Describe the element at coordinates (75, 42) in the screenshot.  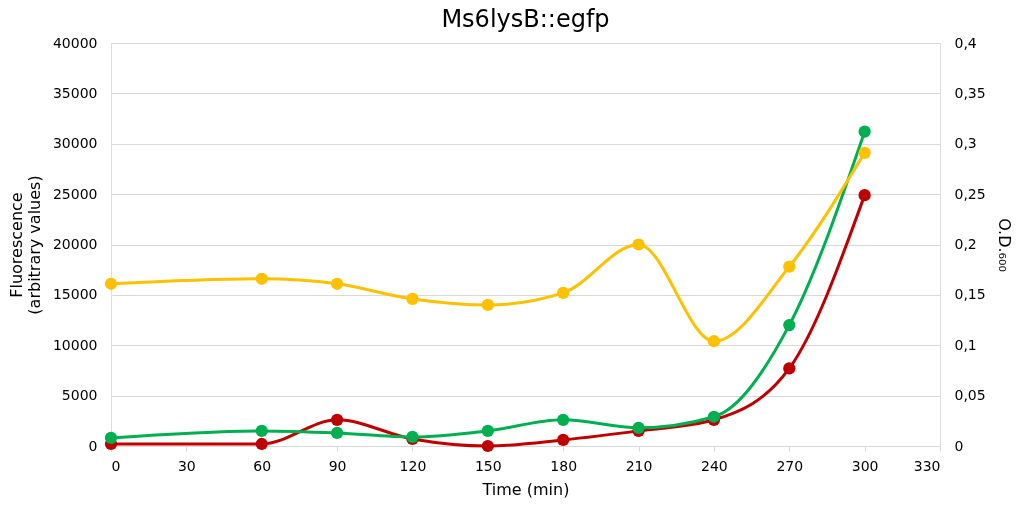
I see `y-tick-label: 40000` at that location.